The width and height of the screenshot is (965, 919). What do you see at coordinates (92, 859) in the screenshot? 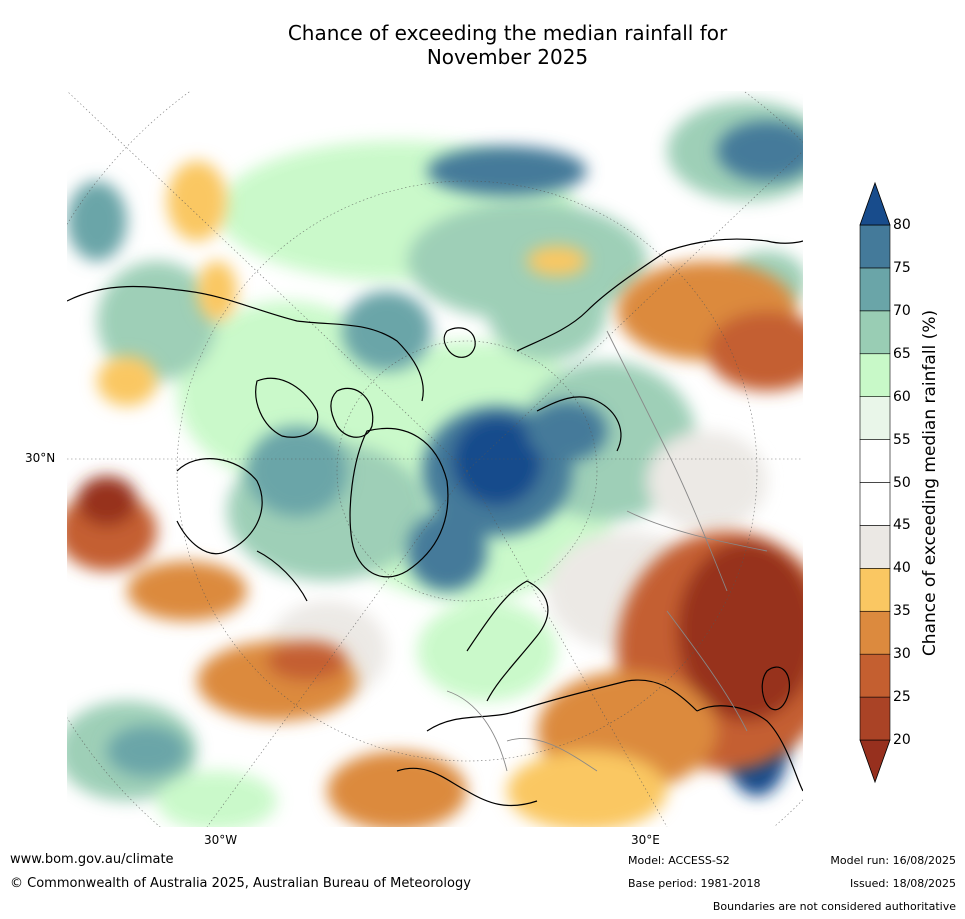
I see `footer-url: www.bom.gov.au/climate` at bounding box center [92, 859].